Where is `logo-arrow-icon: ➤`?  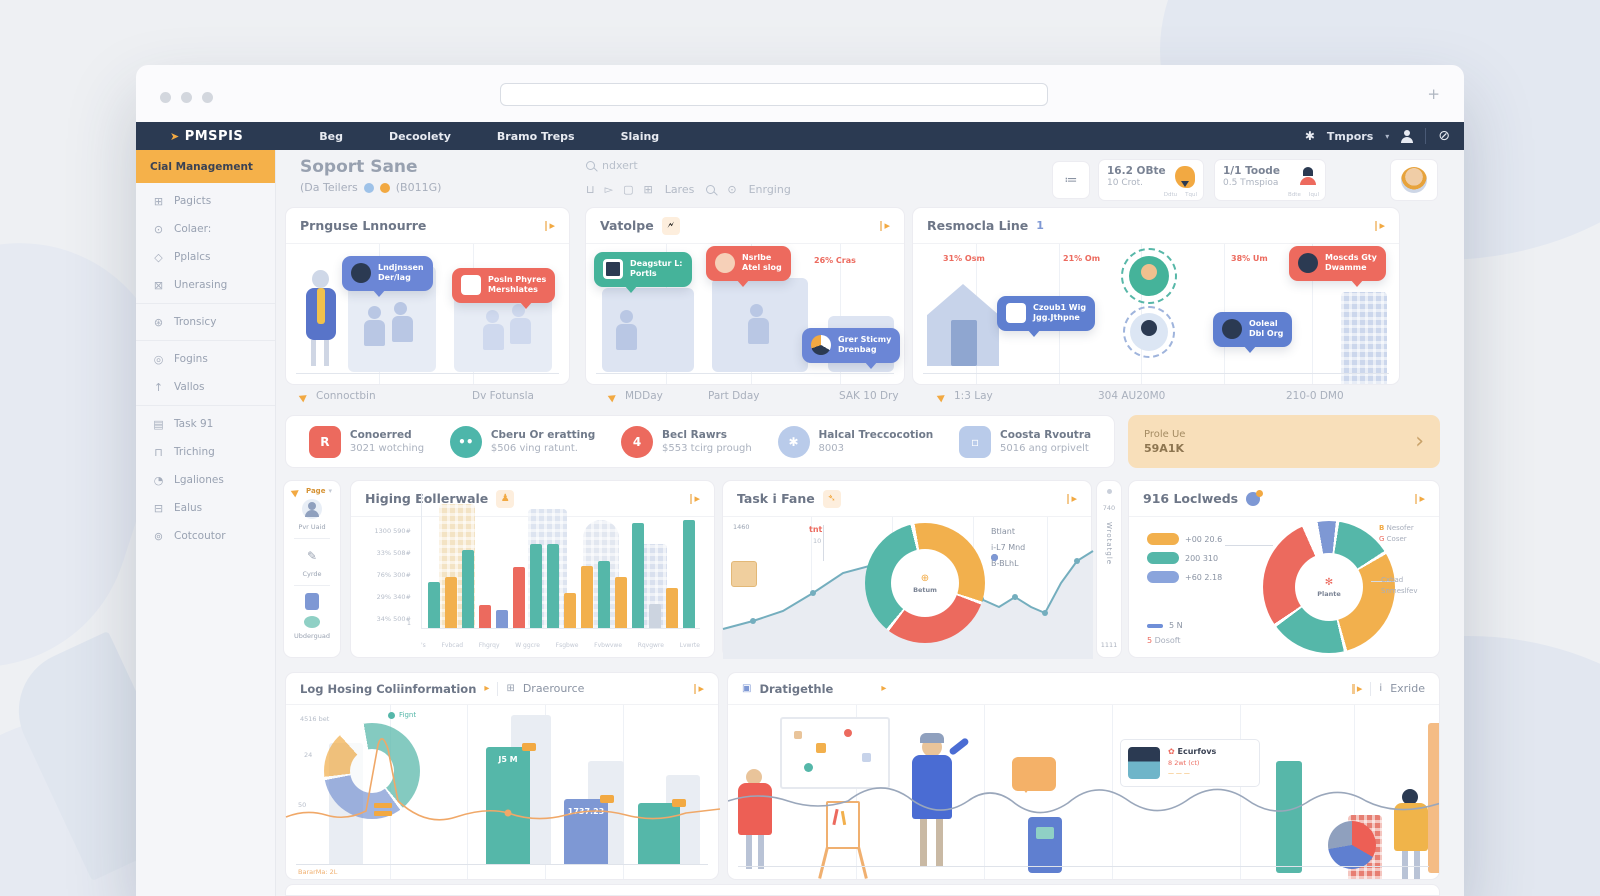
logo-arrow-icon: ➤ is located at coordinates (175, 136).